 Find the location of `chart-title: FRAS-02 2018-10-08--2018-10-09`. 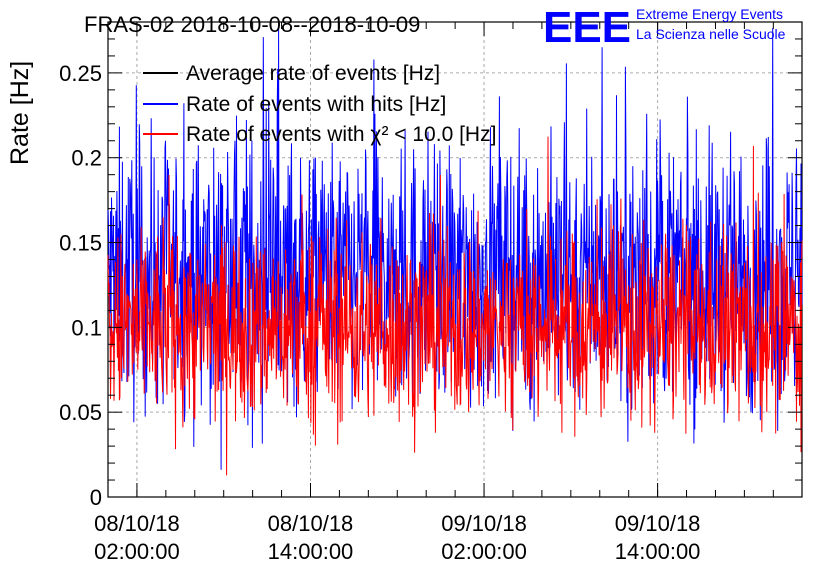

chart-title: FRAS-02 2018-10-08--2018-10-09 is located at coordinates (252, 24).